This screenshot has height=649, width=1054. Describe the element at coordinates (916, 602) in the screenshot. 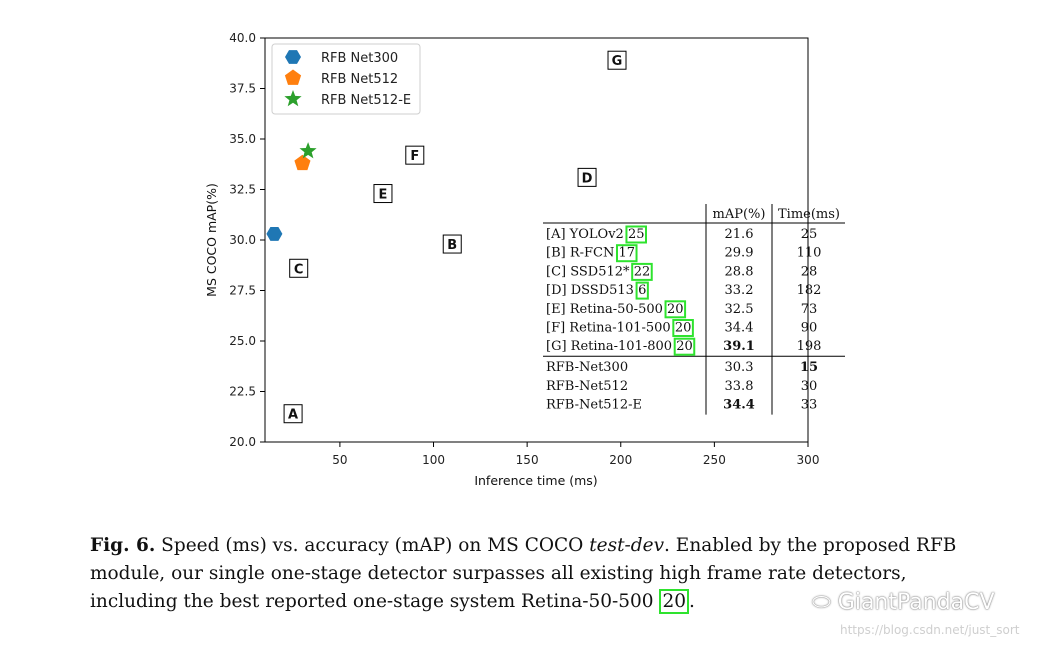

I see `watermark-brand-text: GiantPandaCV` at that location.